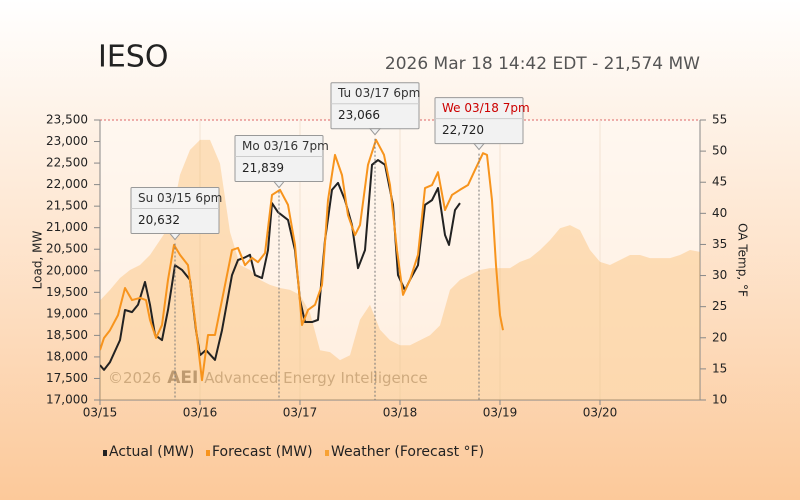 The width and height of the screenshot is (800, 500). What do you see at coordinates (100, 413) in the screenshot?
I see `x-tick-label: 03/15` at bounding box center [100, 413].